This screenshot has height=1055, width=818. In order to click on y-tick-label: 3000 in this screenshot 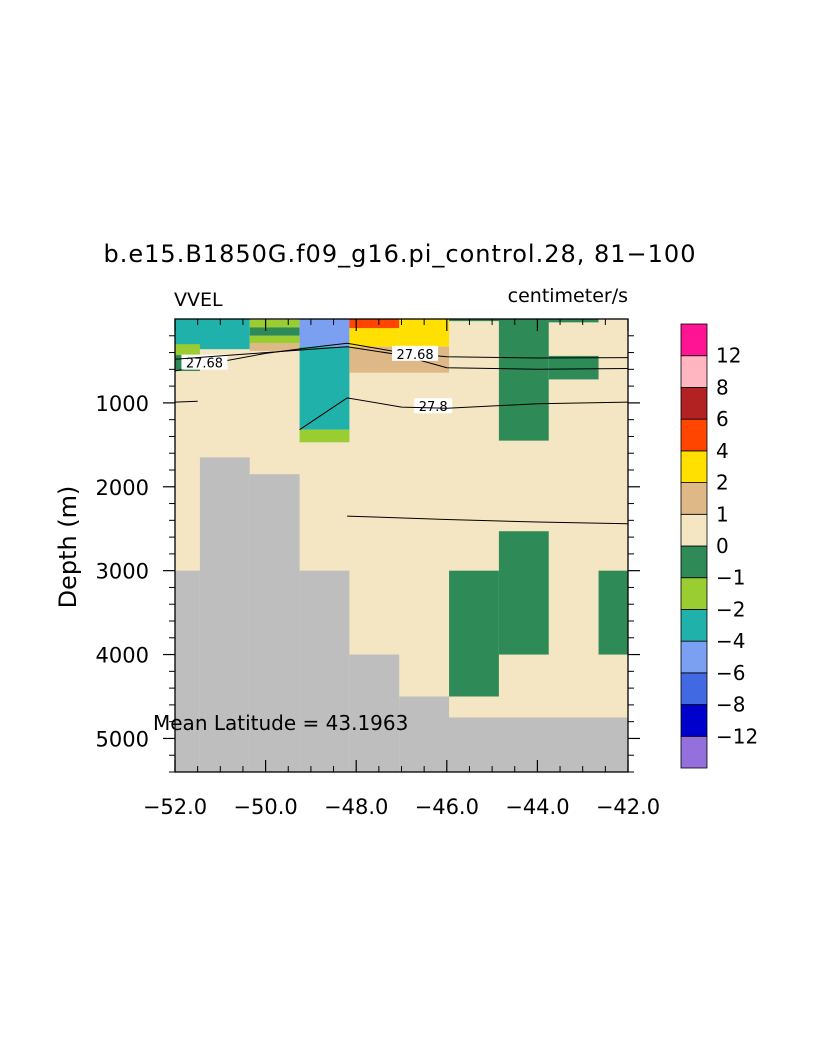, I will do `click(122, 572)`.